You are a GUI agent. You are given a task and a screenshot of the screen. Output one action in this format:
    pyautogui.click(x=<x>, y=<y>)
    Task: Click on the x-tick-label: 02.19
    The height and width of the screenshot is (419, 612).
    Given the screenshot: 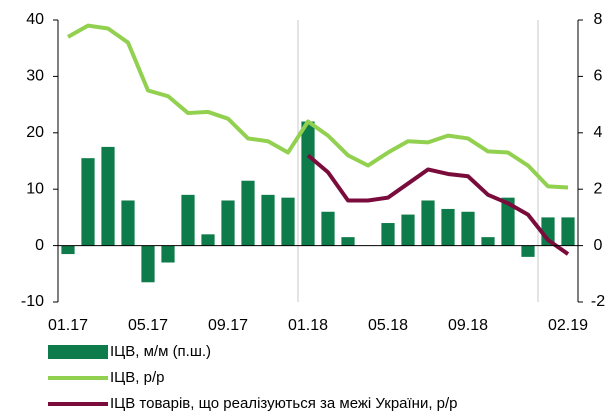 What is the action you would take?
    pyautogui.click(x=568, y=325)
    